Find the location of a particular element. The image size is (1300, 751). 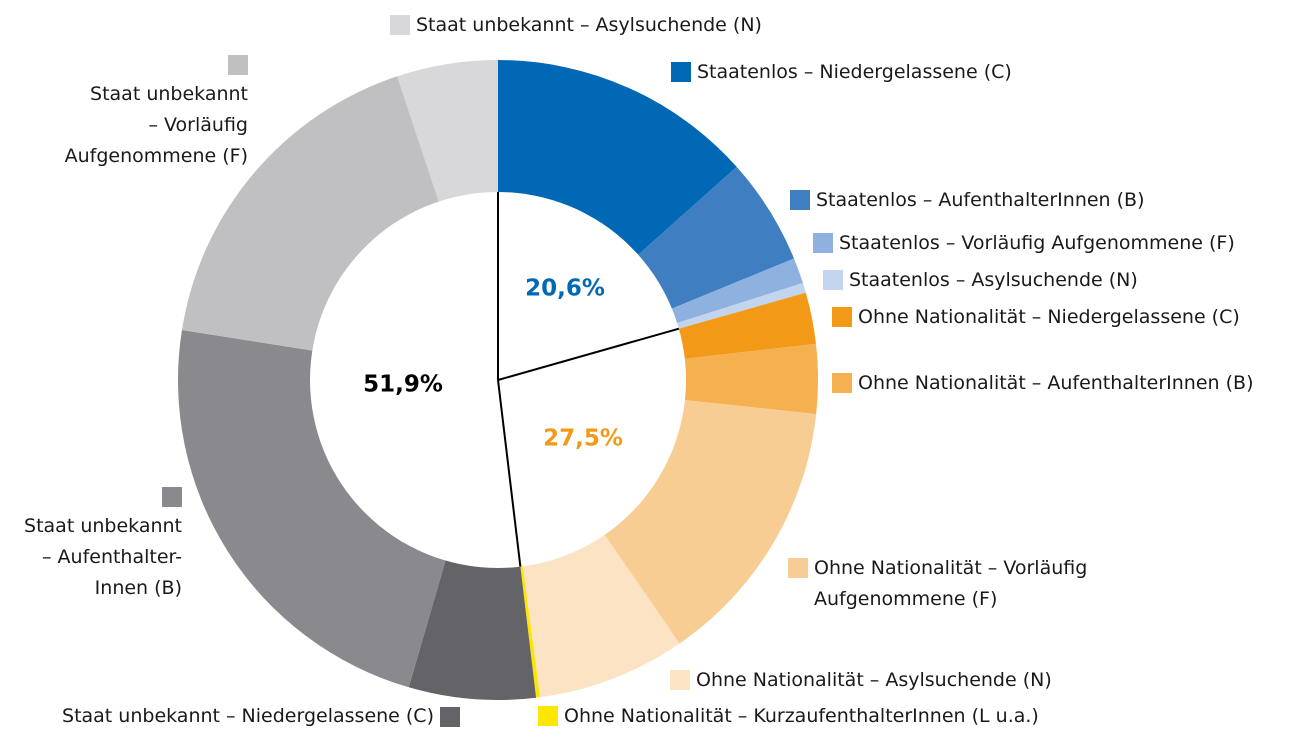

legend-label: Ohne Nationalität – Niedergelassene (C) is located at coordinates (1049, 317).